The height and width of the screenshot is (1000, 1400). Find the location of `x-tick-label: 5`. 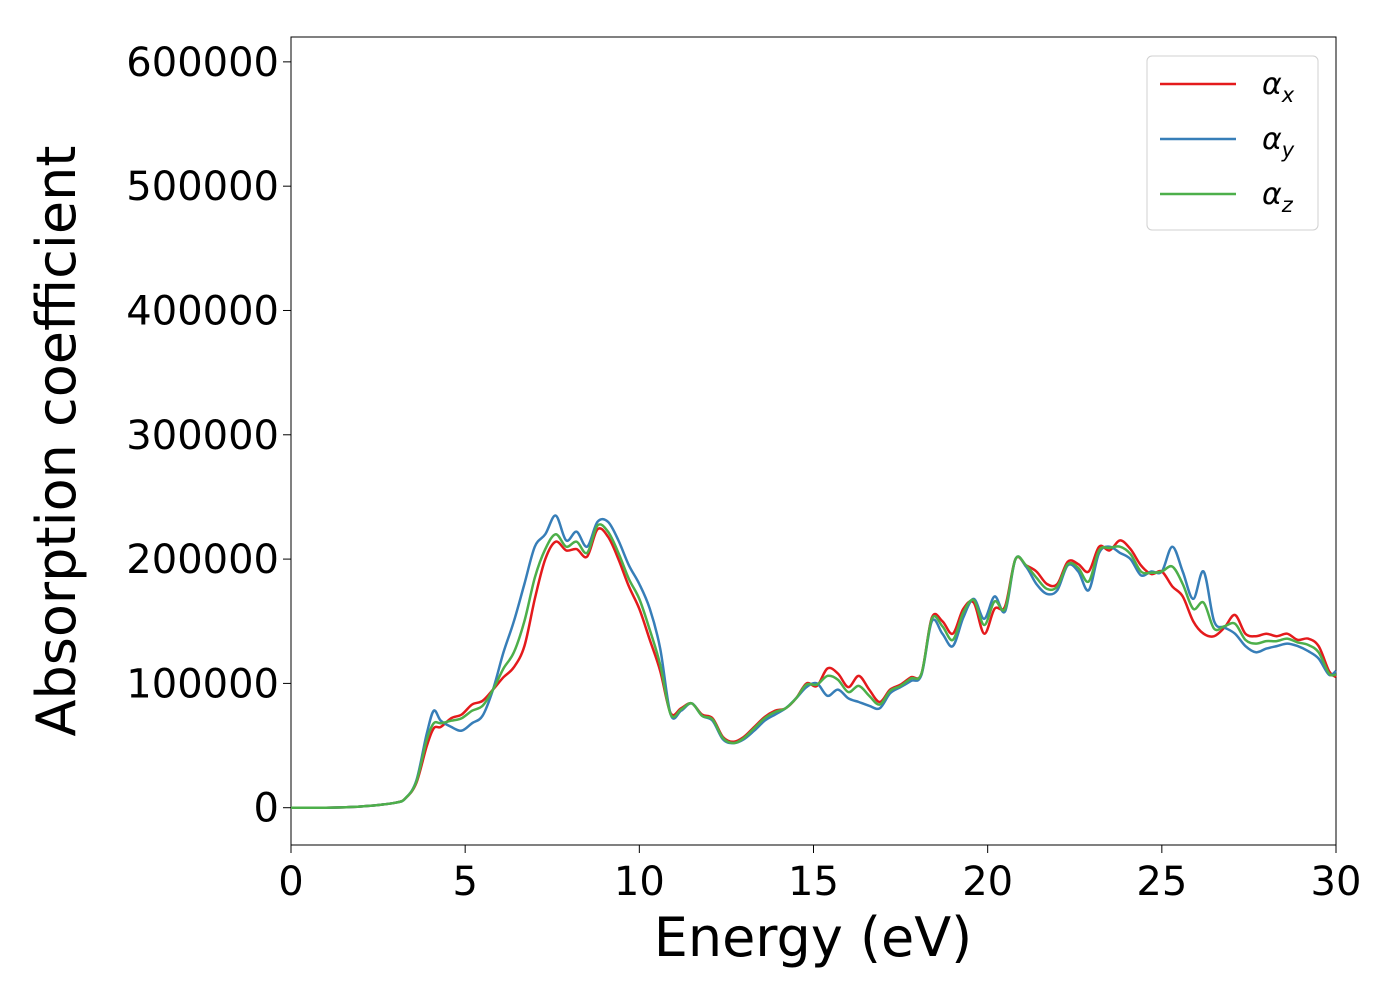

x-tick-label: 5 is located at coordinates (464, 882).